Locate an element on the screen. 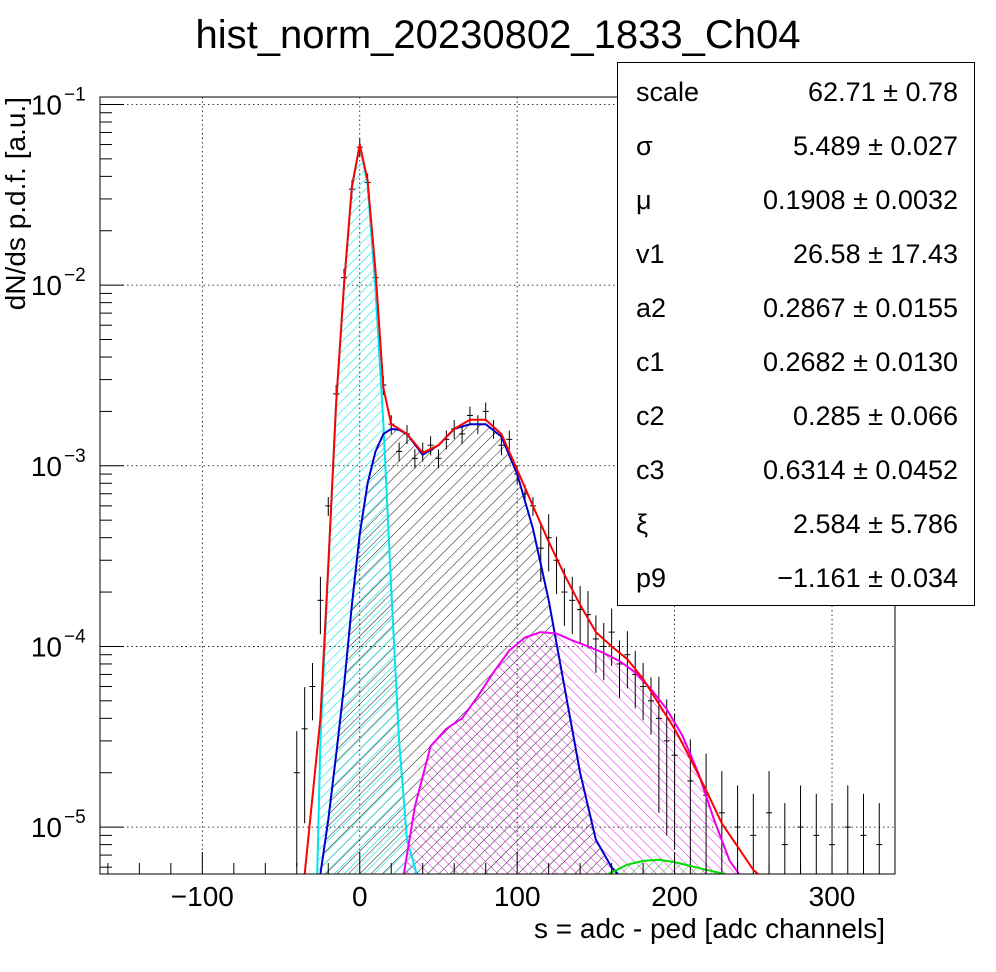  fit-parameter-error: 0.027 is located at coordinates (924, 146).